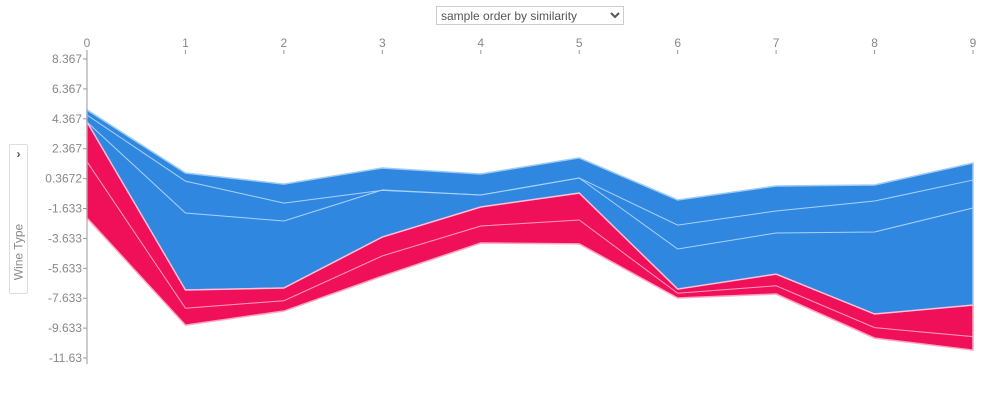 This screenshot has width=989, height=402. What do you see at coordinates (480, 43) in the screenshot?
I see `x-tick-label: 4` at bounding box center [480, 43].